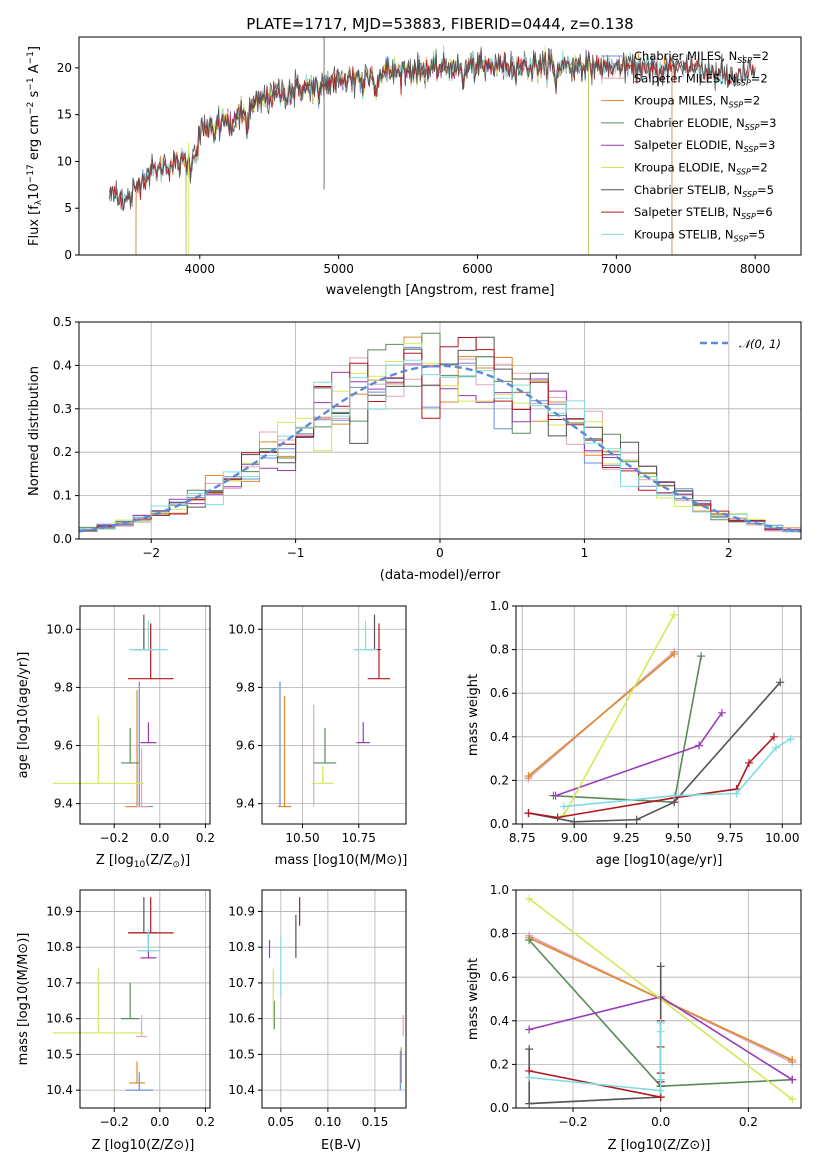  What do you see at coordinates (705, 124) in the screenshot?
I see `legend-label-chabrier-elodie: Chabrier ELODIE, NSSP=3` at bounding box center [705, 124].